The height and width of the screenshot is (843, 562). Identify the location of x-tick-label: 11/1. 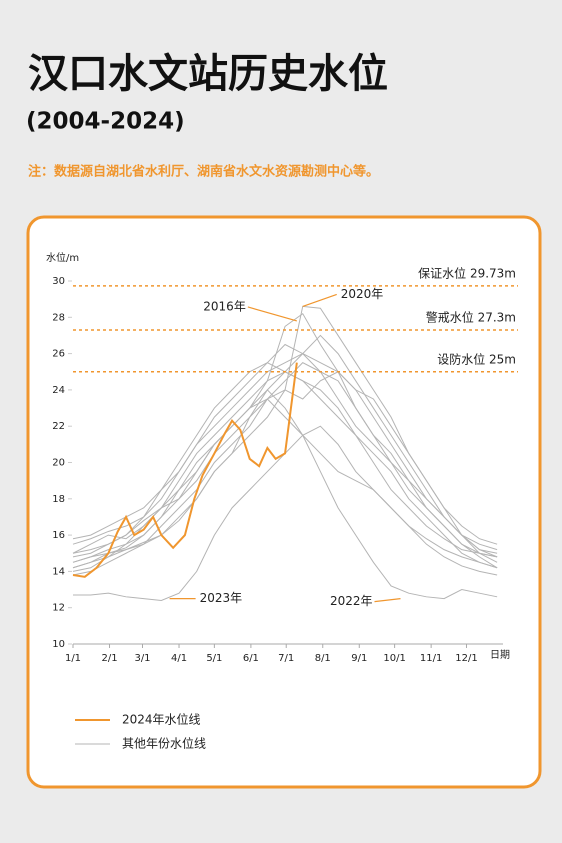
(431, 658).